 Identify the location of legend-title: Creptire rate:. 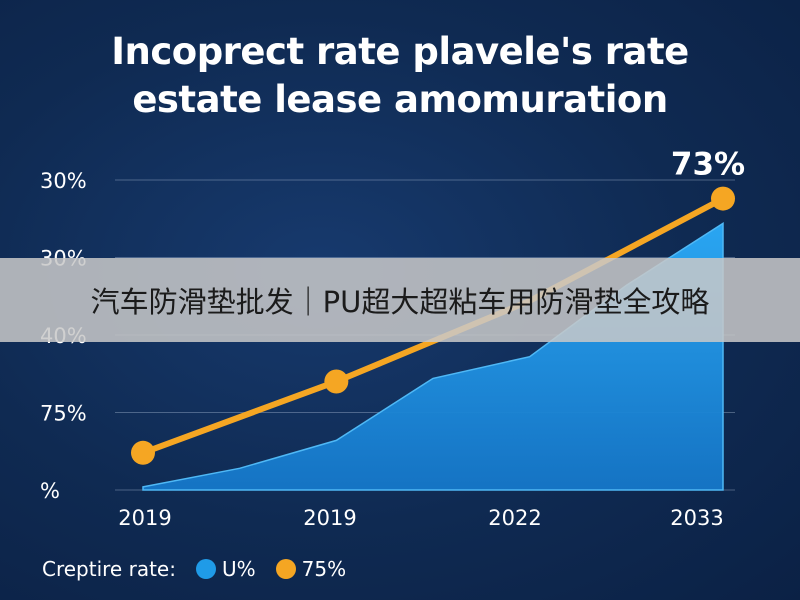
(109, 569).